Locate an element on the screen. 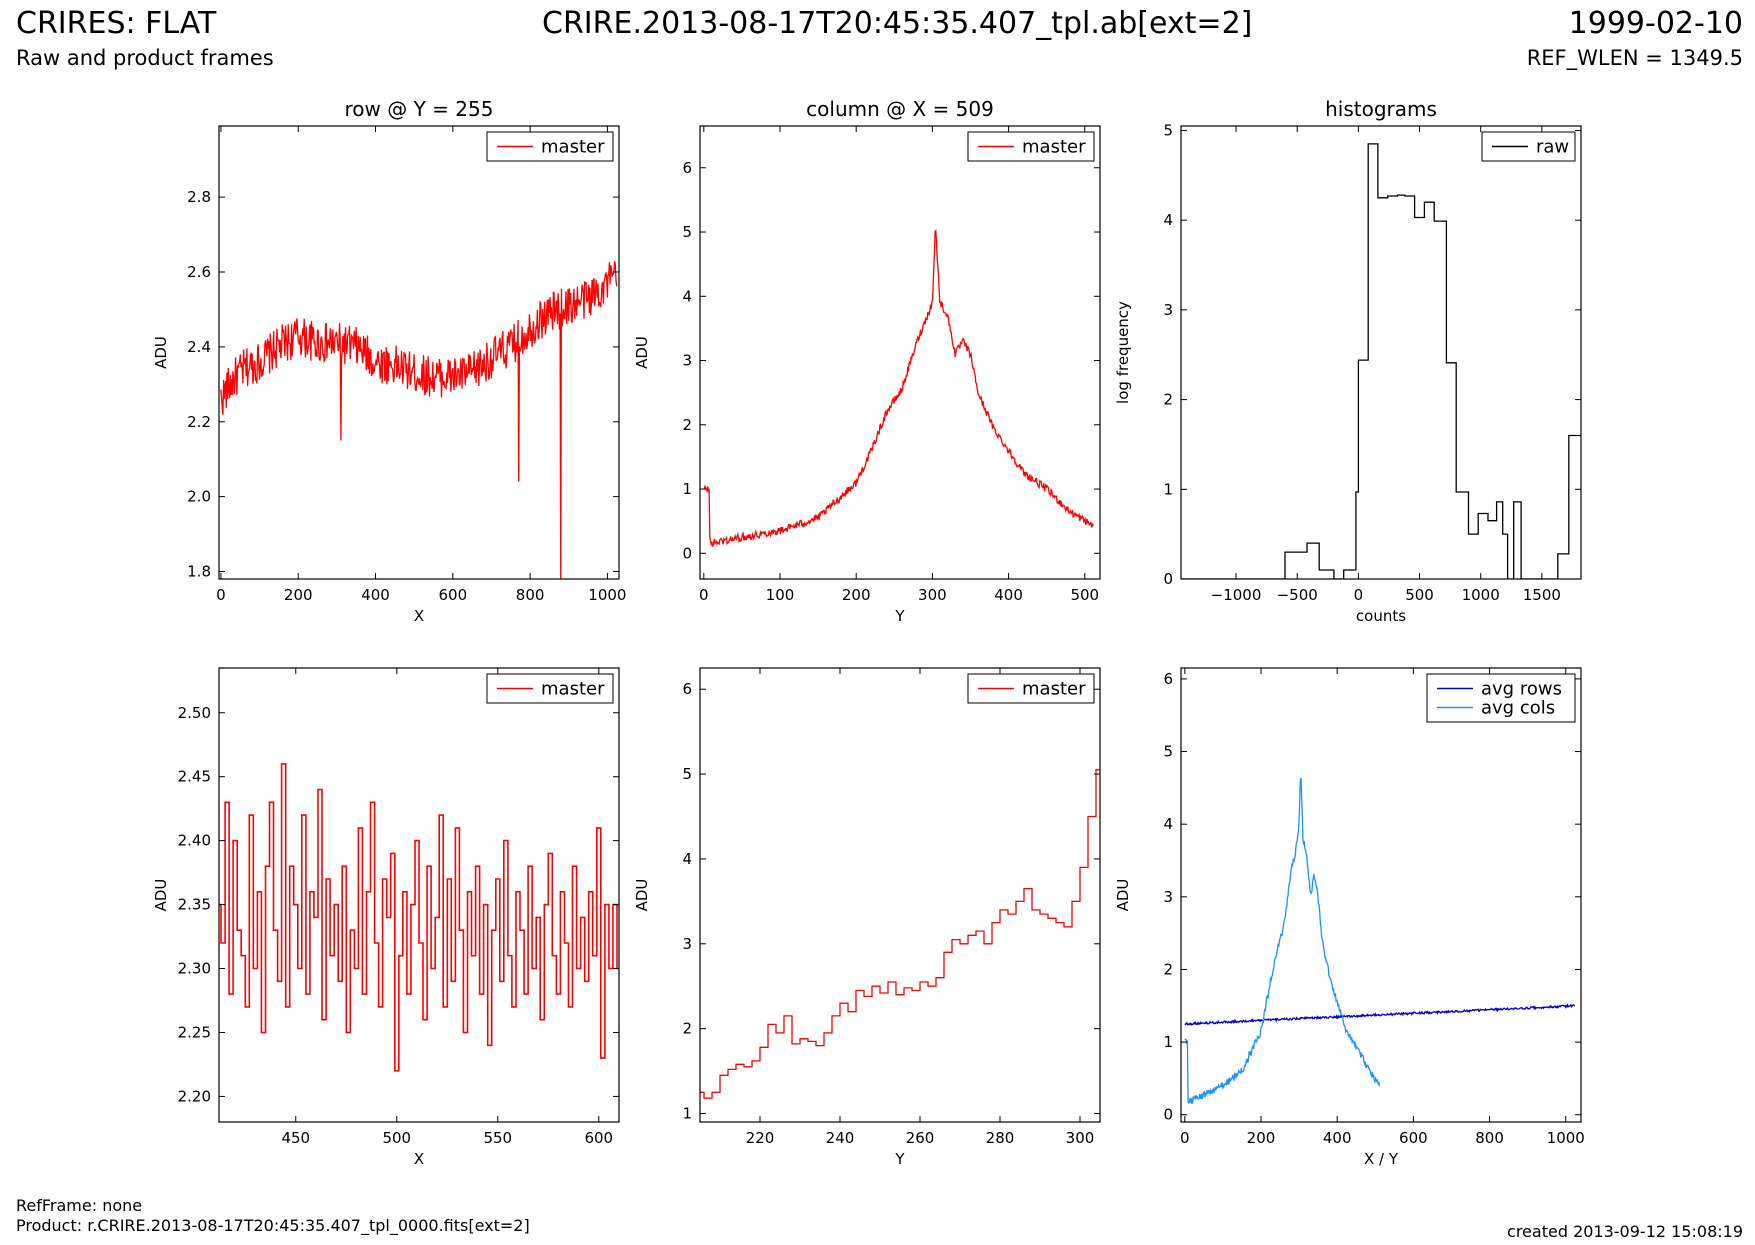  y-tick-label: 2.30 is located at coordinates (194, 969).